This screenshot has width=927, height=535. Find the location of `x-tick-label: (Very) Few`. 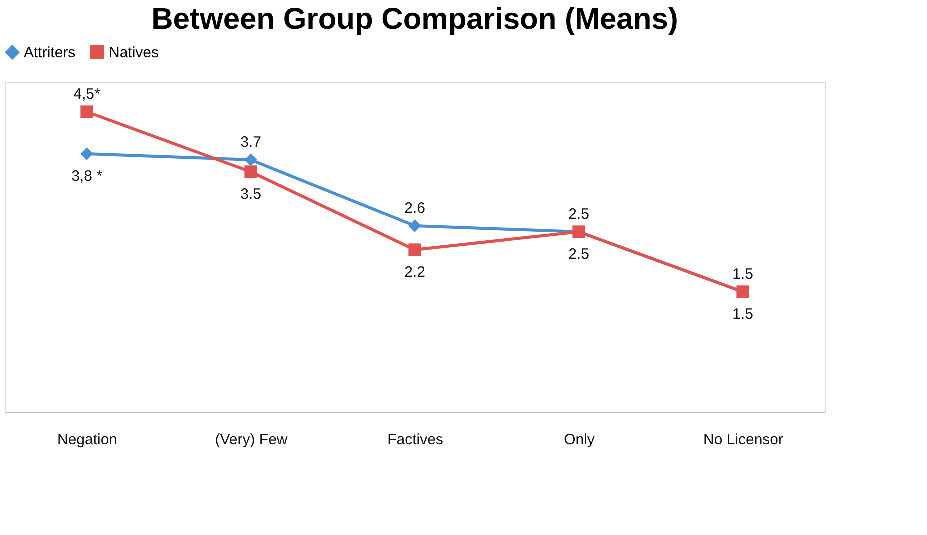

x-tick-label: (Very) Few is located at coordinates (251, 440).